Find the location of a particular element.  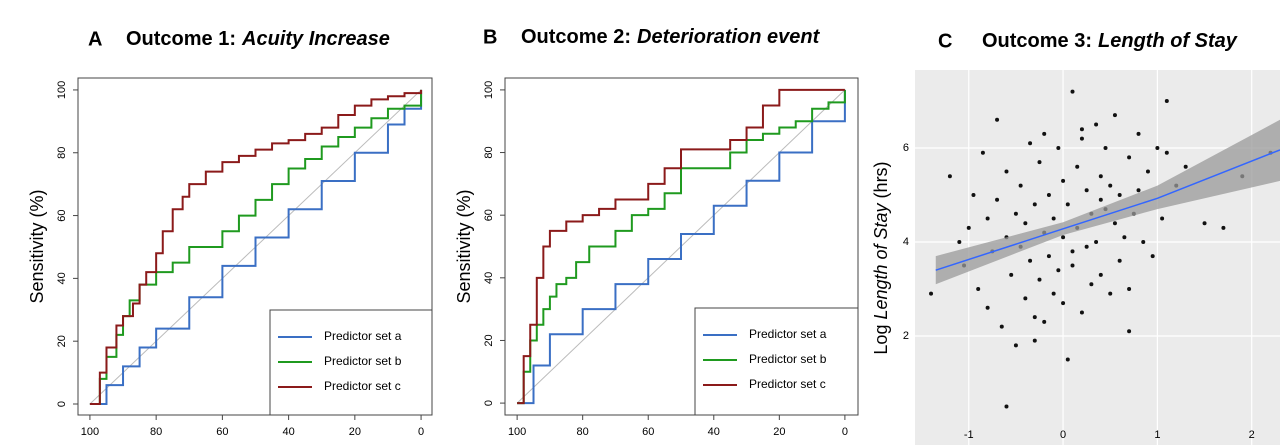

confidence-band is located at coordinates (1107, 202).